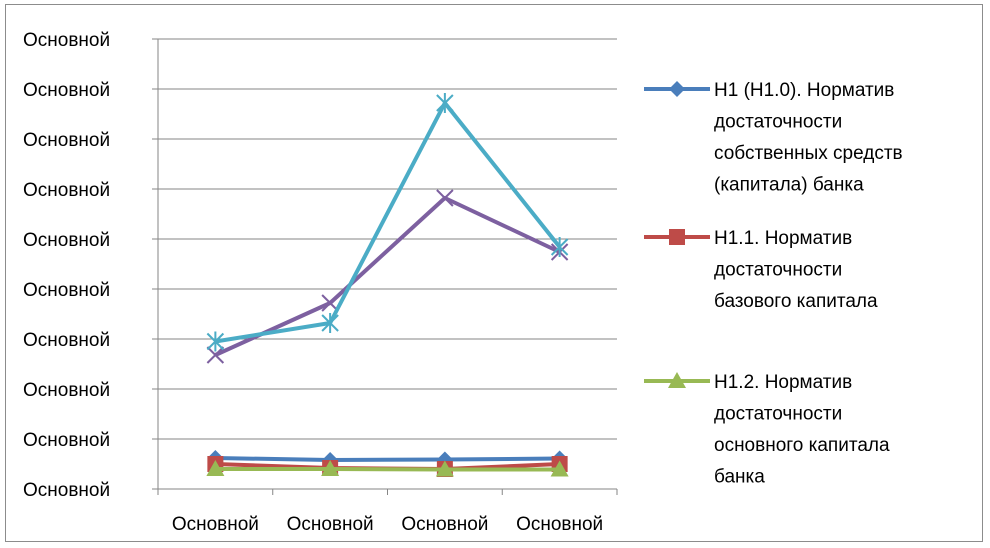  I want to click on x-tick-labels: Основной Основной Основной Основной, so click(387, 524).